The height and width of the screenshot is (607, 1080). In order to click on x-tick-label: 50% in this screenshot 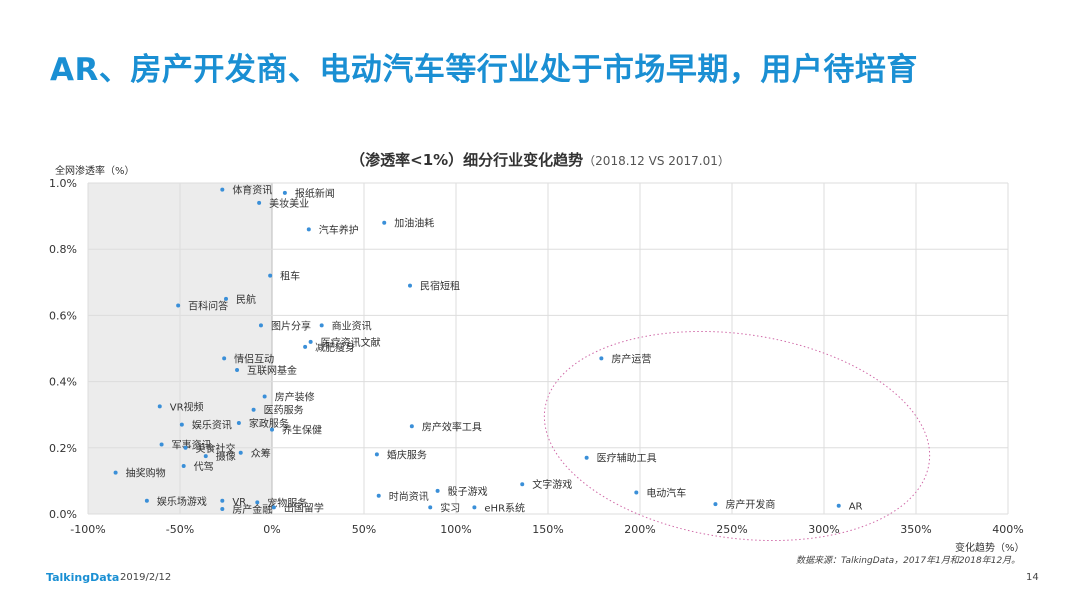, I will do `click(364, 529)`.